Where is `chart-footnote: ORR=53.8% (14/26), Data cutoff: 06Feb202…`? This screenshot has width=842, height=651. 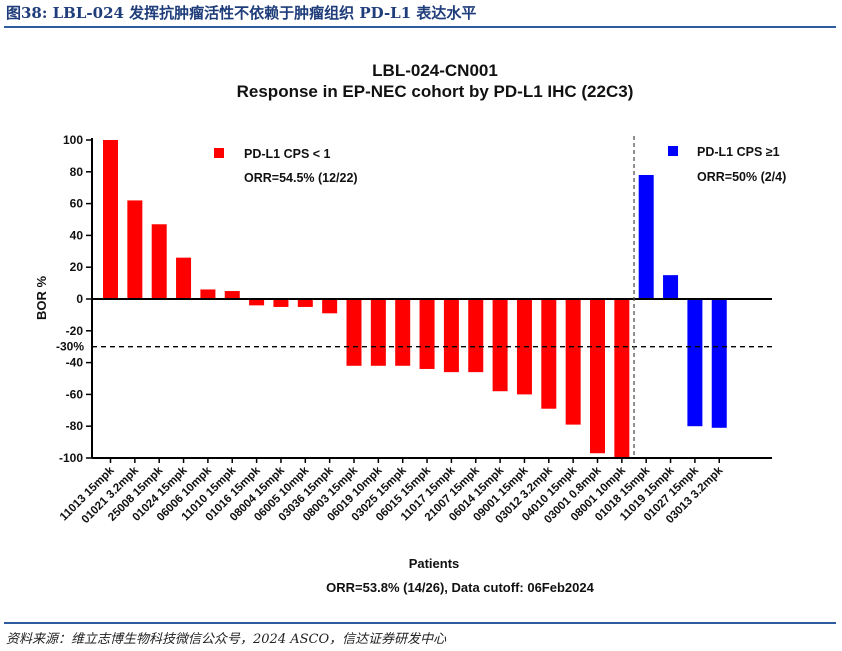 chart-footnote: ORR=53.8% (14/26), Data cutoff: 06Feb202… is located at coordinates (460, 587).